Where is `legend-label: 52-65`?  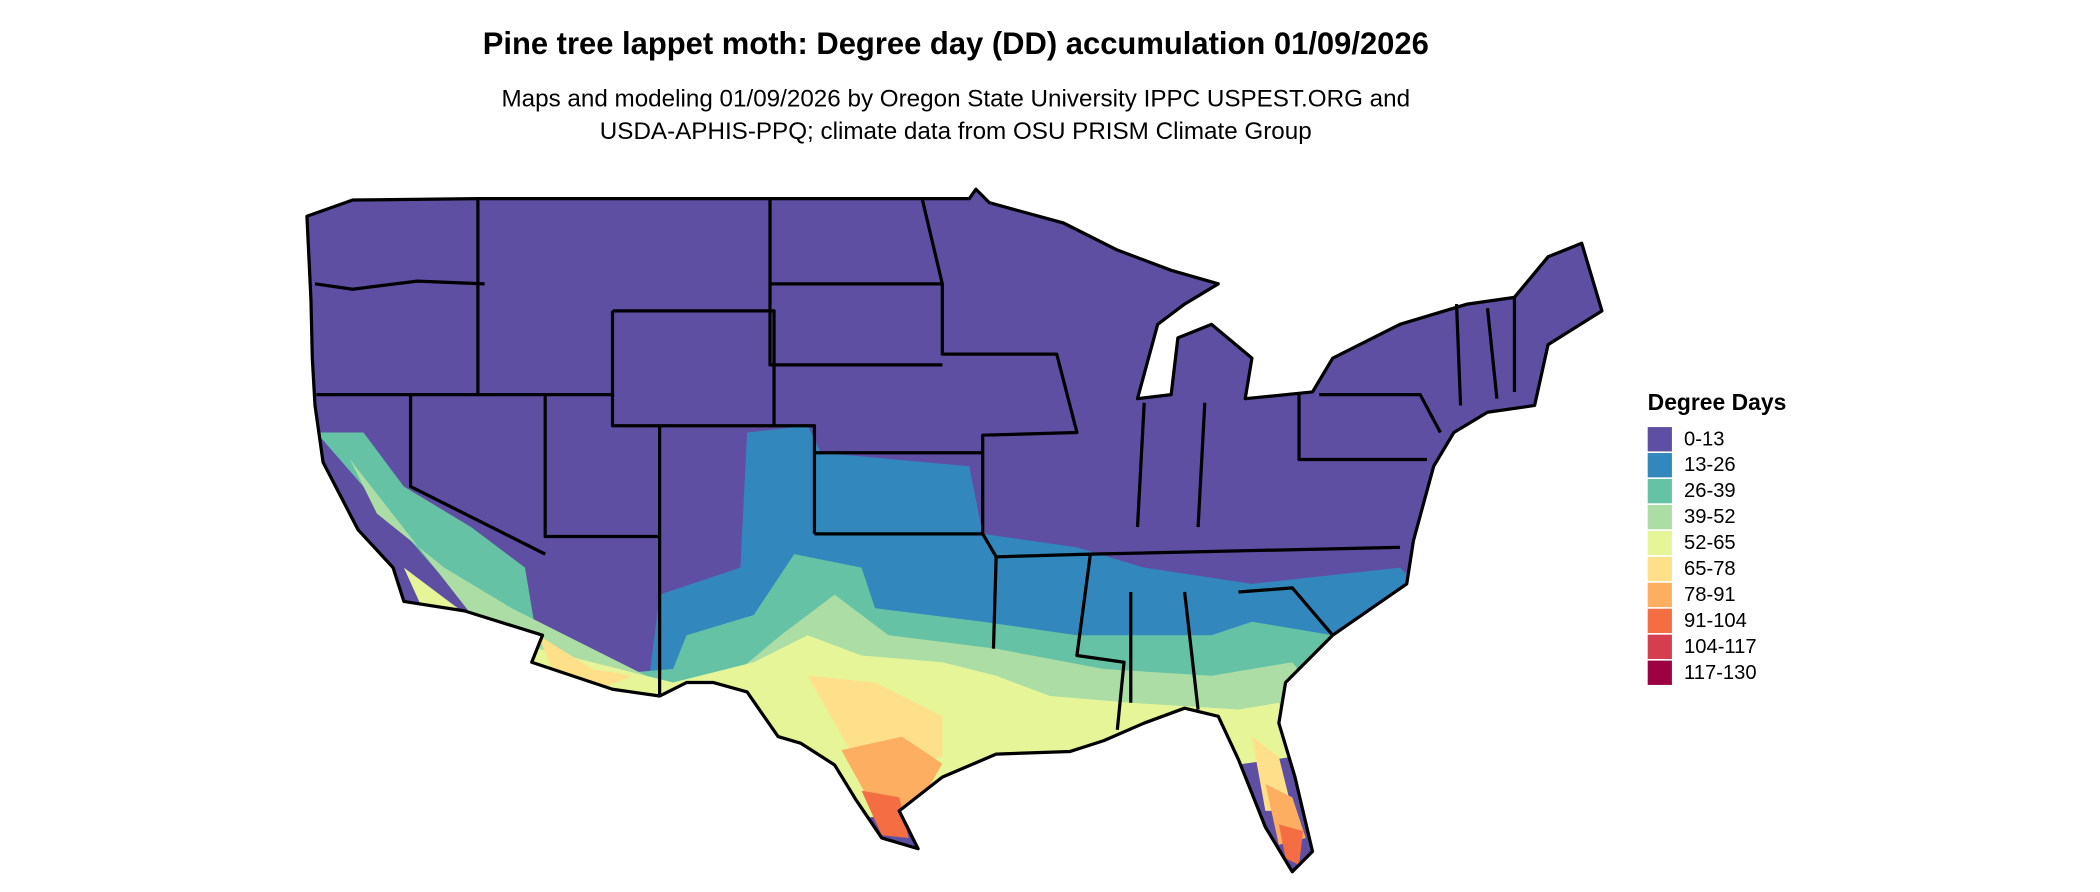 legend-label: 52-65 is located at coordinates (1710, 543).